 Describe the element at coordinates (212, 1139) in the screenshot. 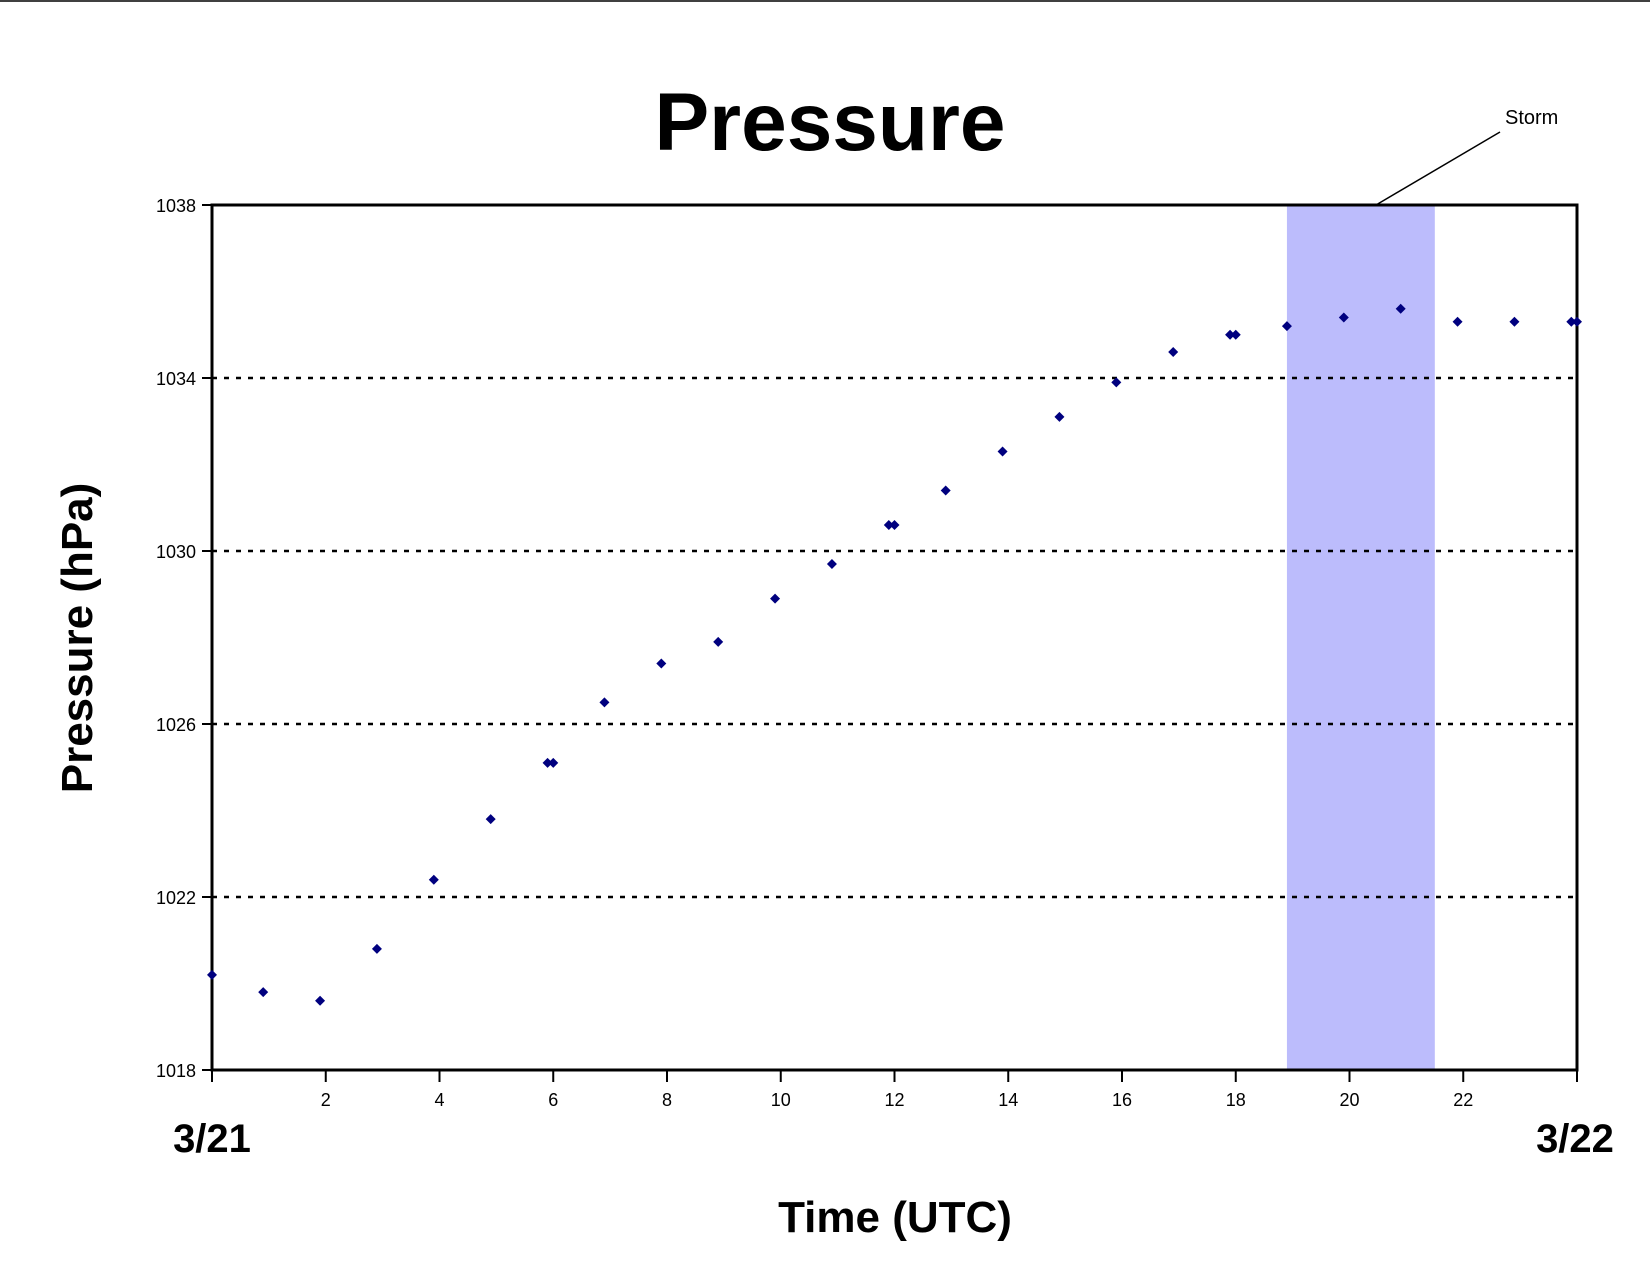

I see `start-date-label: 3/21` at that location.